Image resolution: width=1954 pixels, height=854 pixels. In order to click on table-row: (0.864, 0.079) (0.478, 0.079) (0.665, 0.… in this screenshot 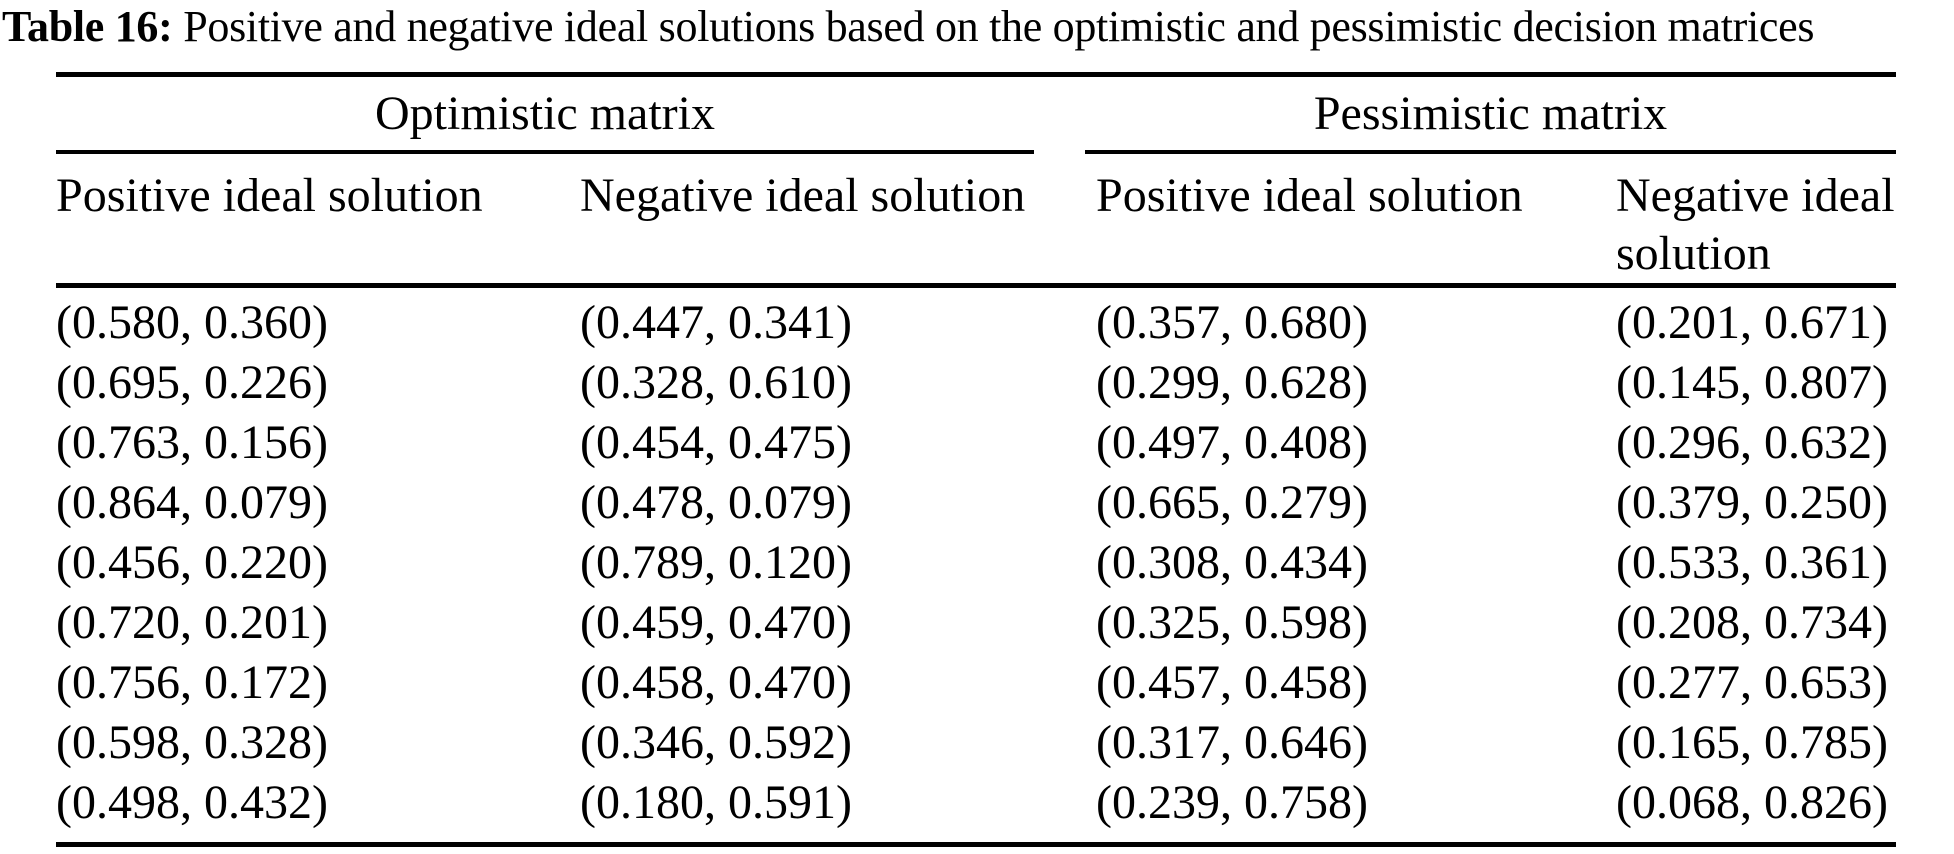, I will do `click(976, 503)`.